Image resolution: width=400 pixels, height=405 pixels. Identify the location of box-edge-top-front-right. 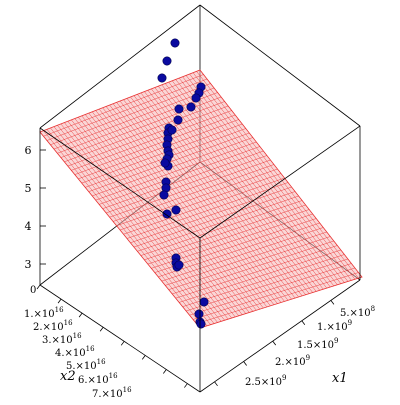
(280, 182).